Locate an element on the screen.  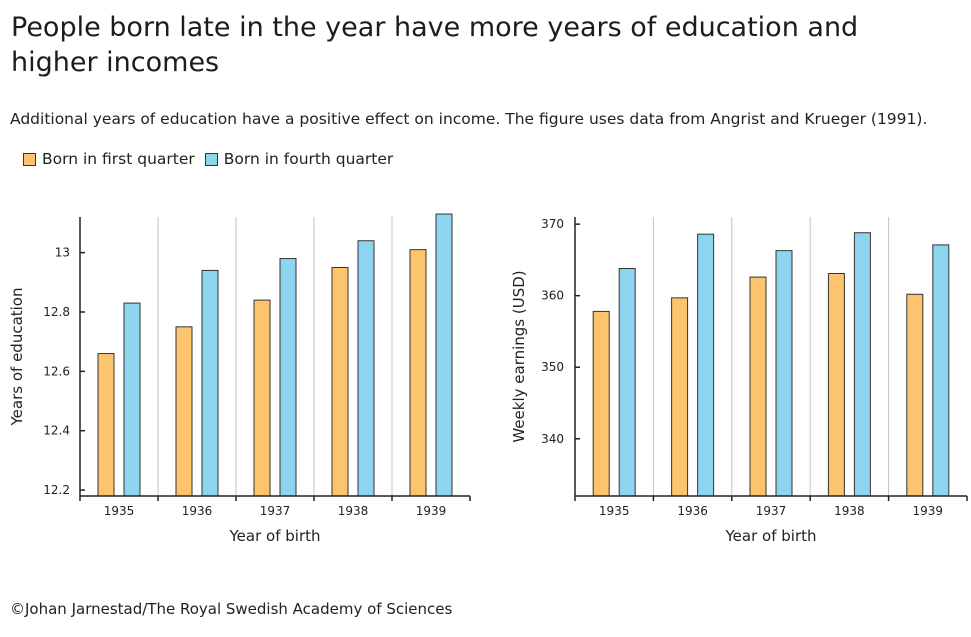
chart1-x-tick-label-1938: 1938 is located at coordinates (353, 511).